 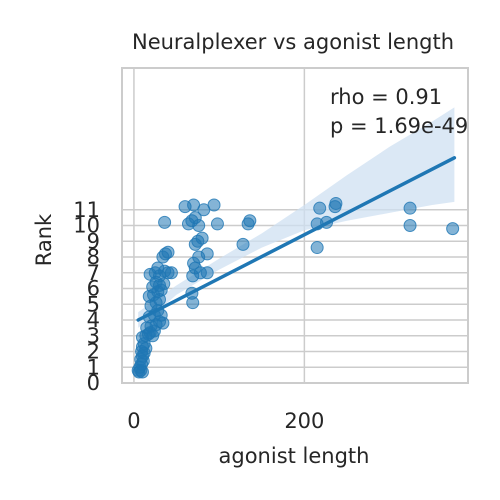 I want to click on y-tick-label: 6, so click(x=93, y=289).